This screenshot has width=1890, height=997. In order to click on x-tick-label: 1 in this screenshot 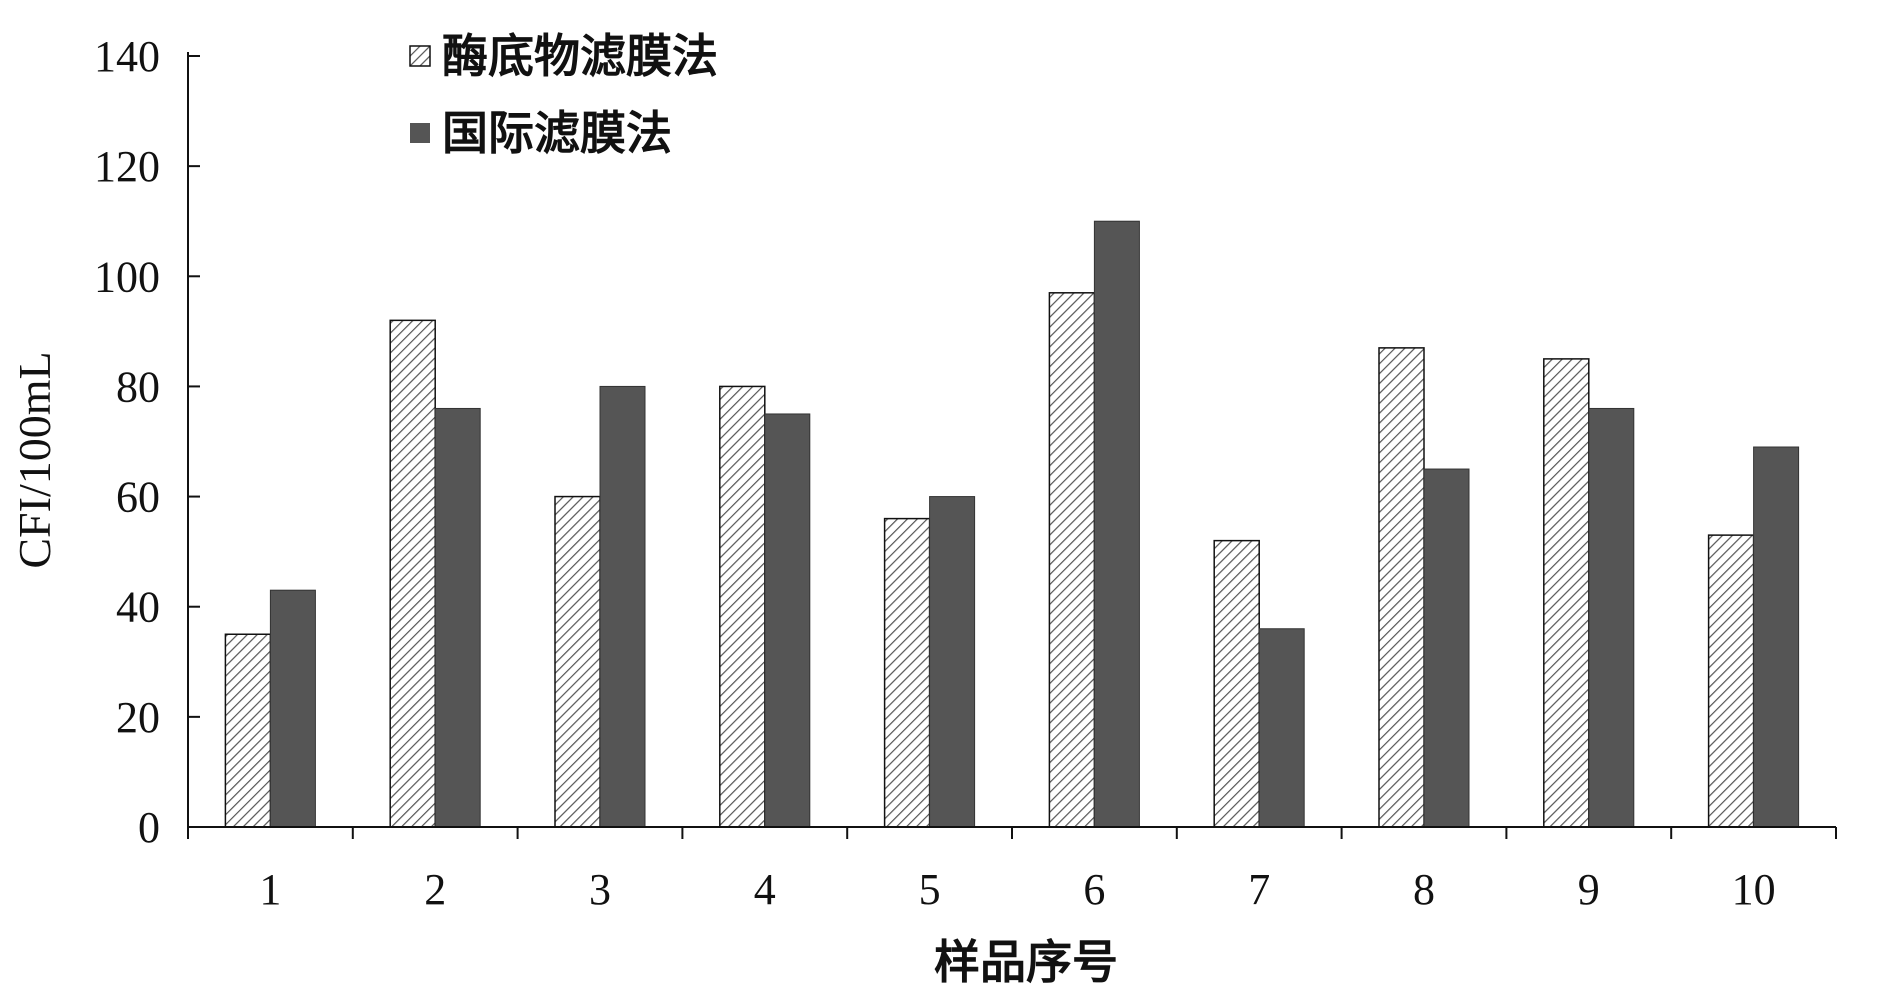, I will do `click(270, 889)`.